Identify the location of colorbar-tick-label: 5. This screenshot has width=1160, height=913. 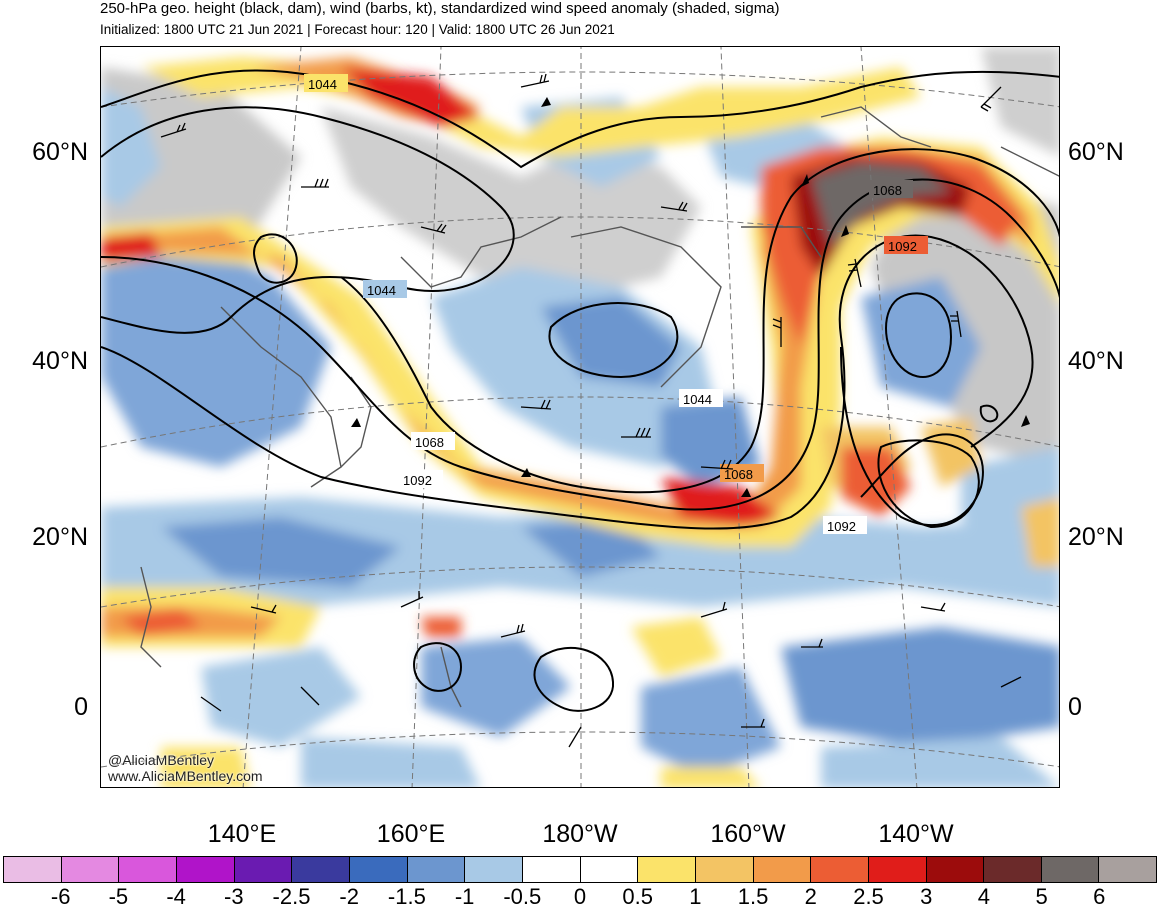
(1041, 896).